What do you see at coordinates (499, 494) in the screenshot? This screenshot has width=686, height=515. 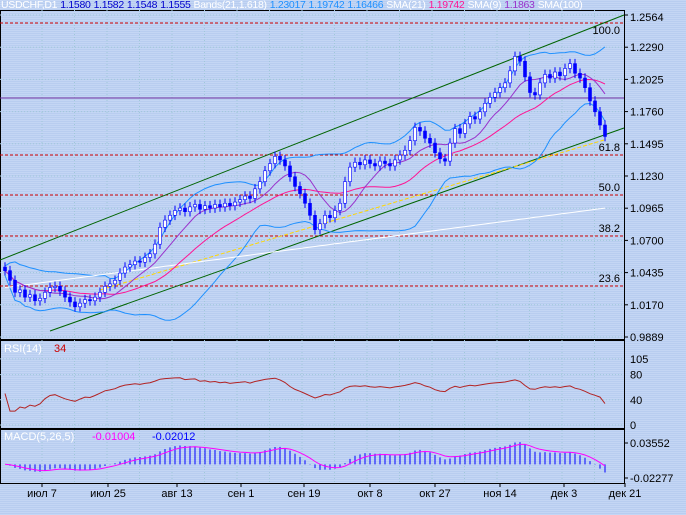 I see `time-axis-label: ноя 14` at bounding box center [499, 494].